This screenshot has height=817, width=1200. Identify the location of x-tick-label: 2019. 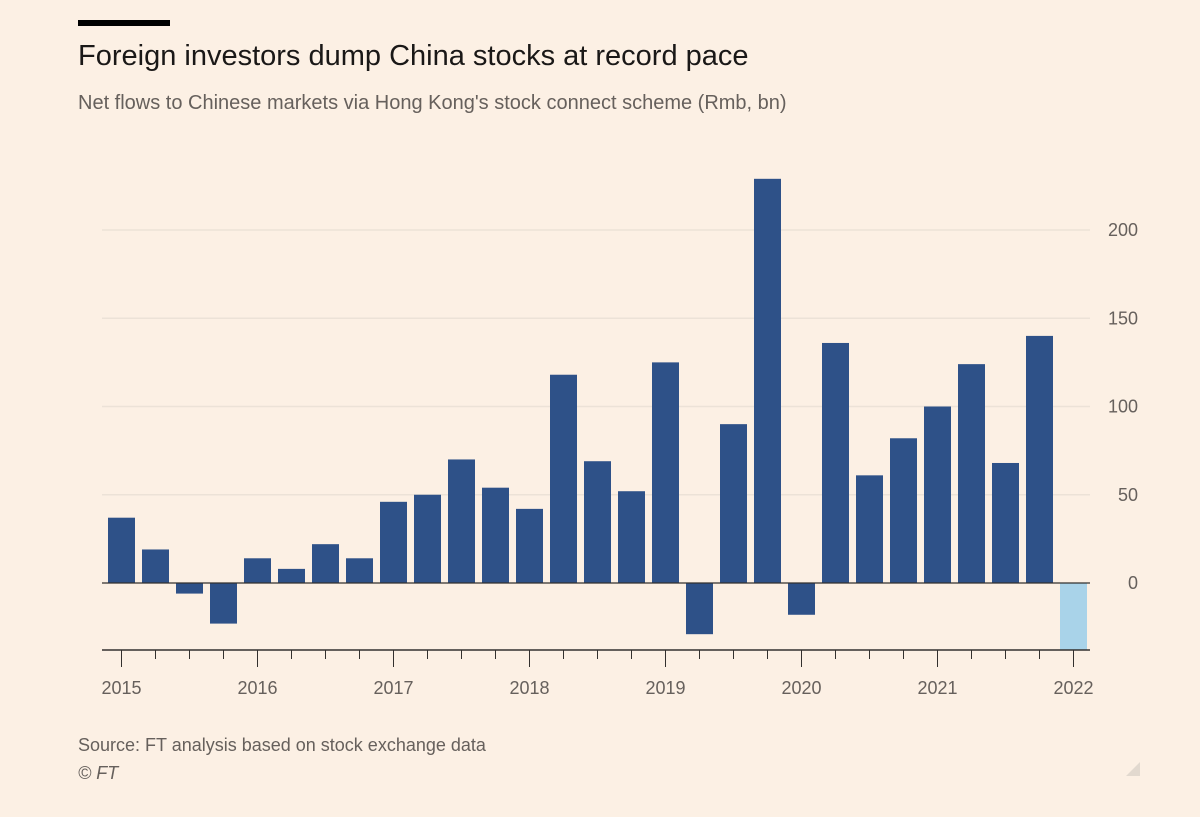
(665, 688).